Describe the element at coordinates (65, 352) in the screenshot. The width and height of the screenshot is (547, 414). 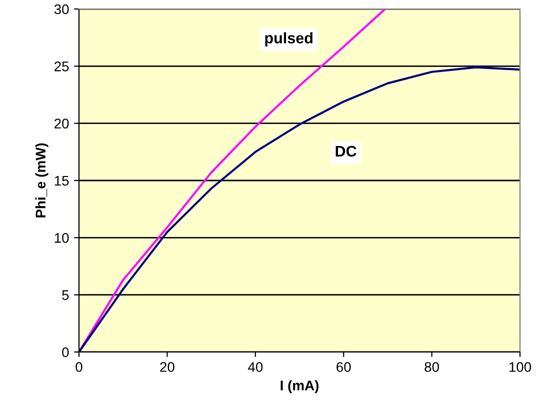
I see `y-tick-label: 0` at that location.